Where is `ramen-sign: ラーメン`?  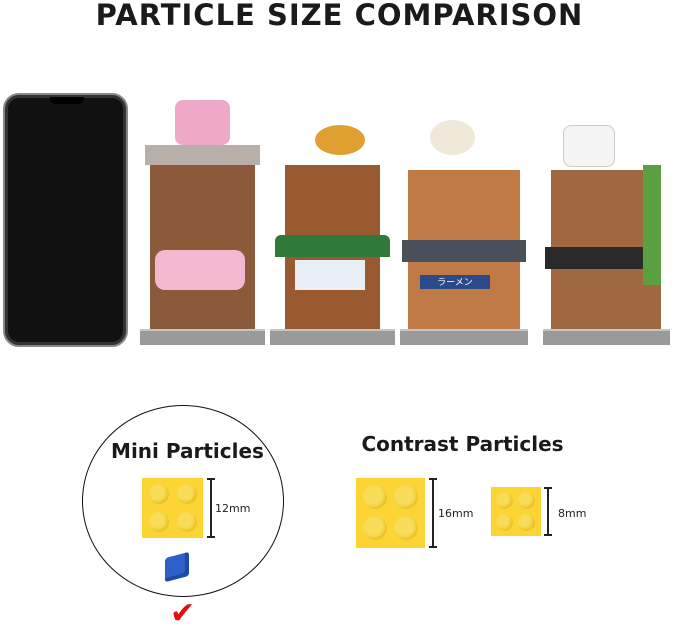
ramen-sign: ラーメン is located at coordinates (455, 282).